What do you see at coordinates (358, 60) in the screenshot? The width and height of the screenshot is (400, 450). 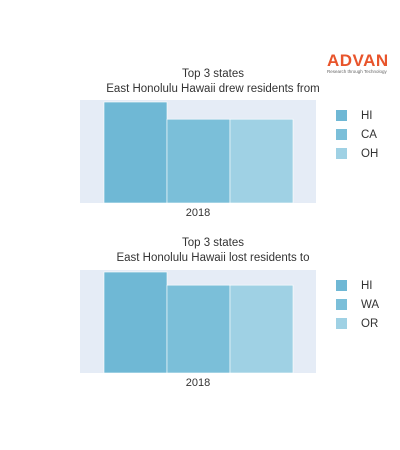 I see `logo-wordmark: ADVAN` at bounding box center [358, 60].